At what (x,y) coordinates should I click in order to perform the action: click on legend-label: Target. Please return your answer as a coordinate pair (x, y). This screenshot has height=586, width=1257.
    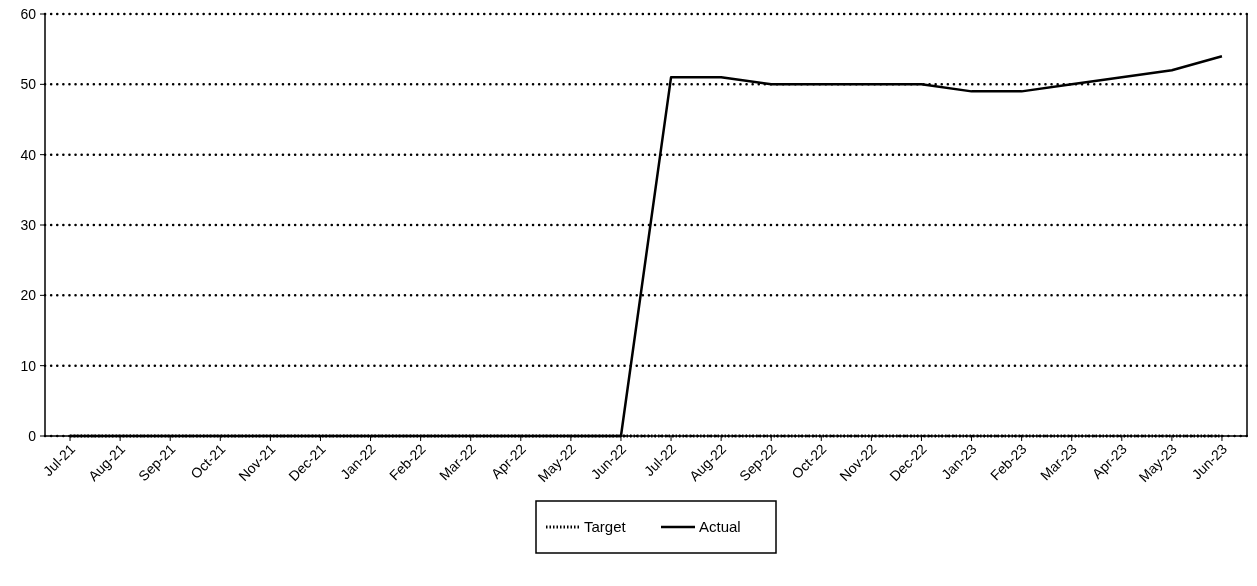
    Looking at the image, I should click on (605, 527).